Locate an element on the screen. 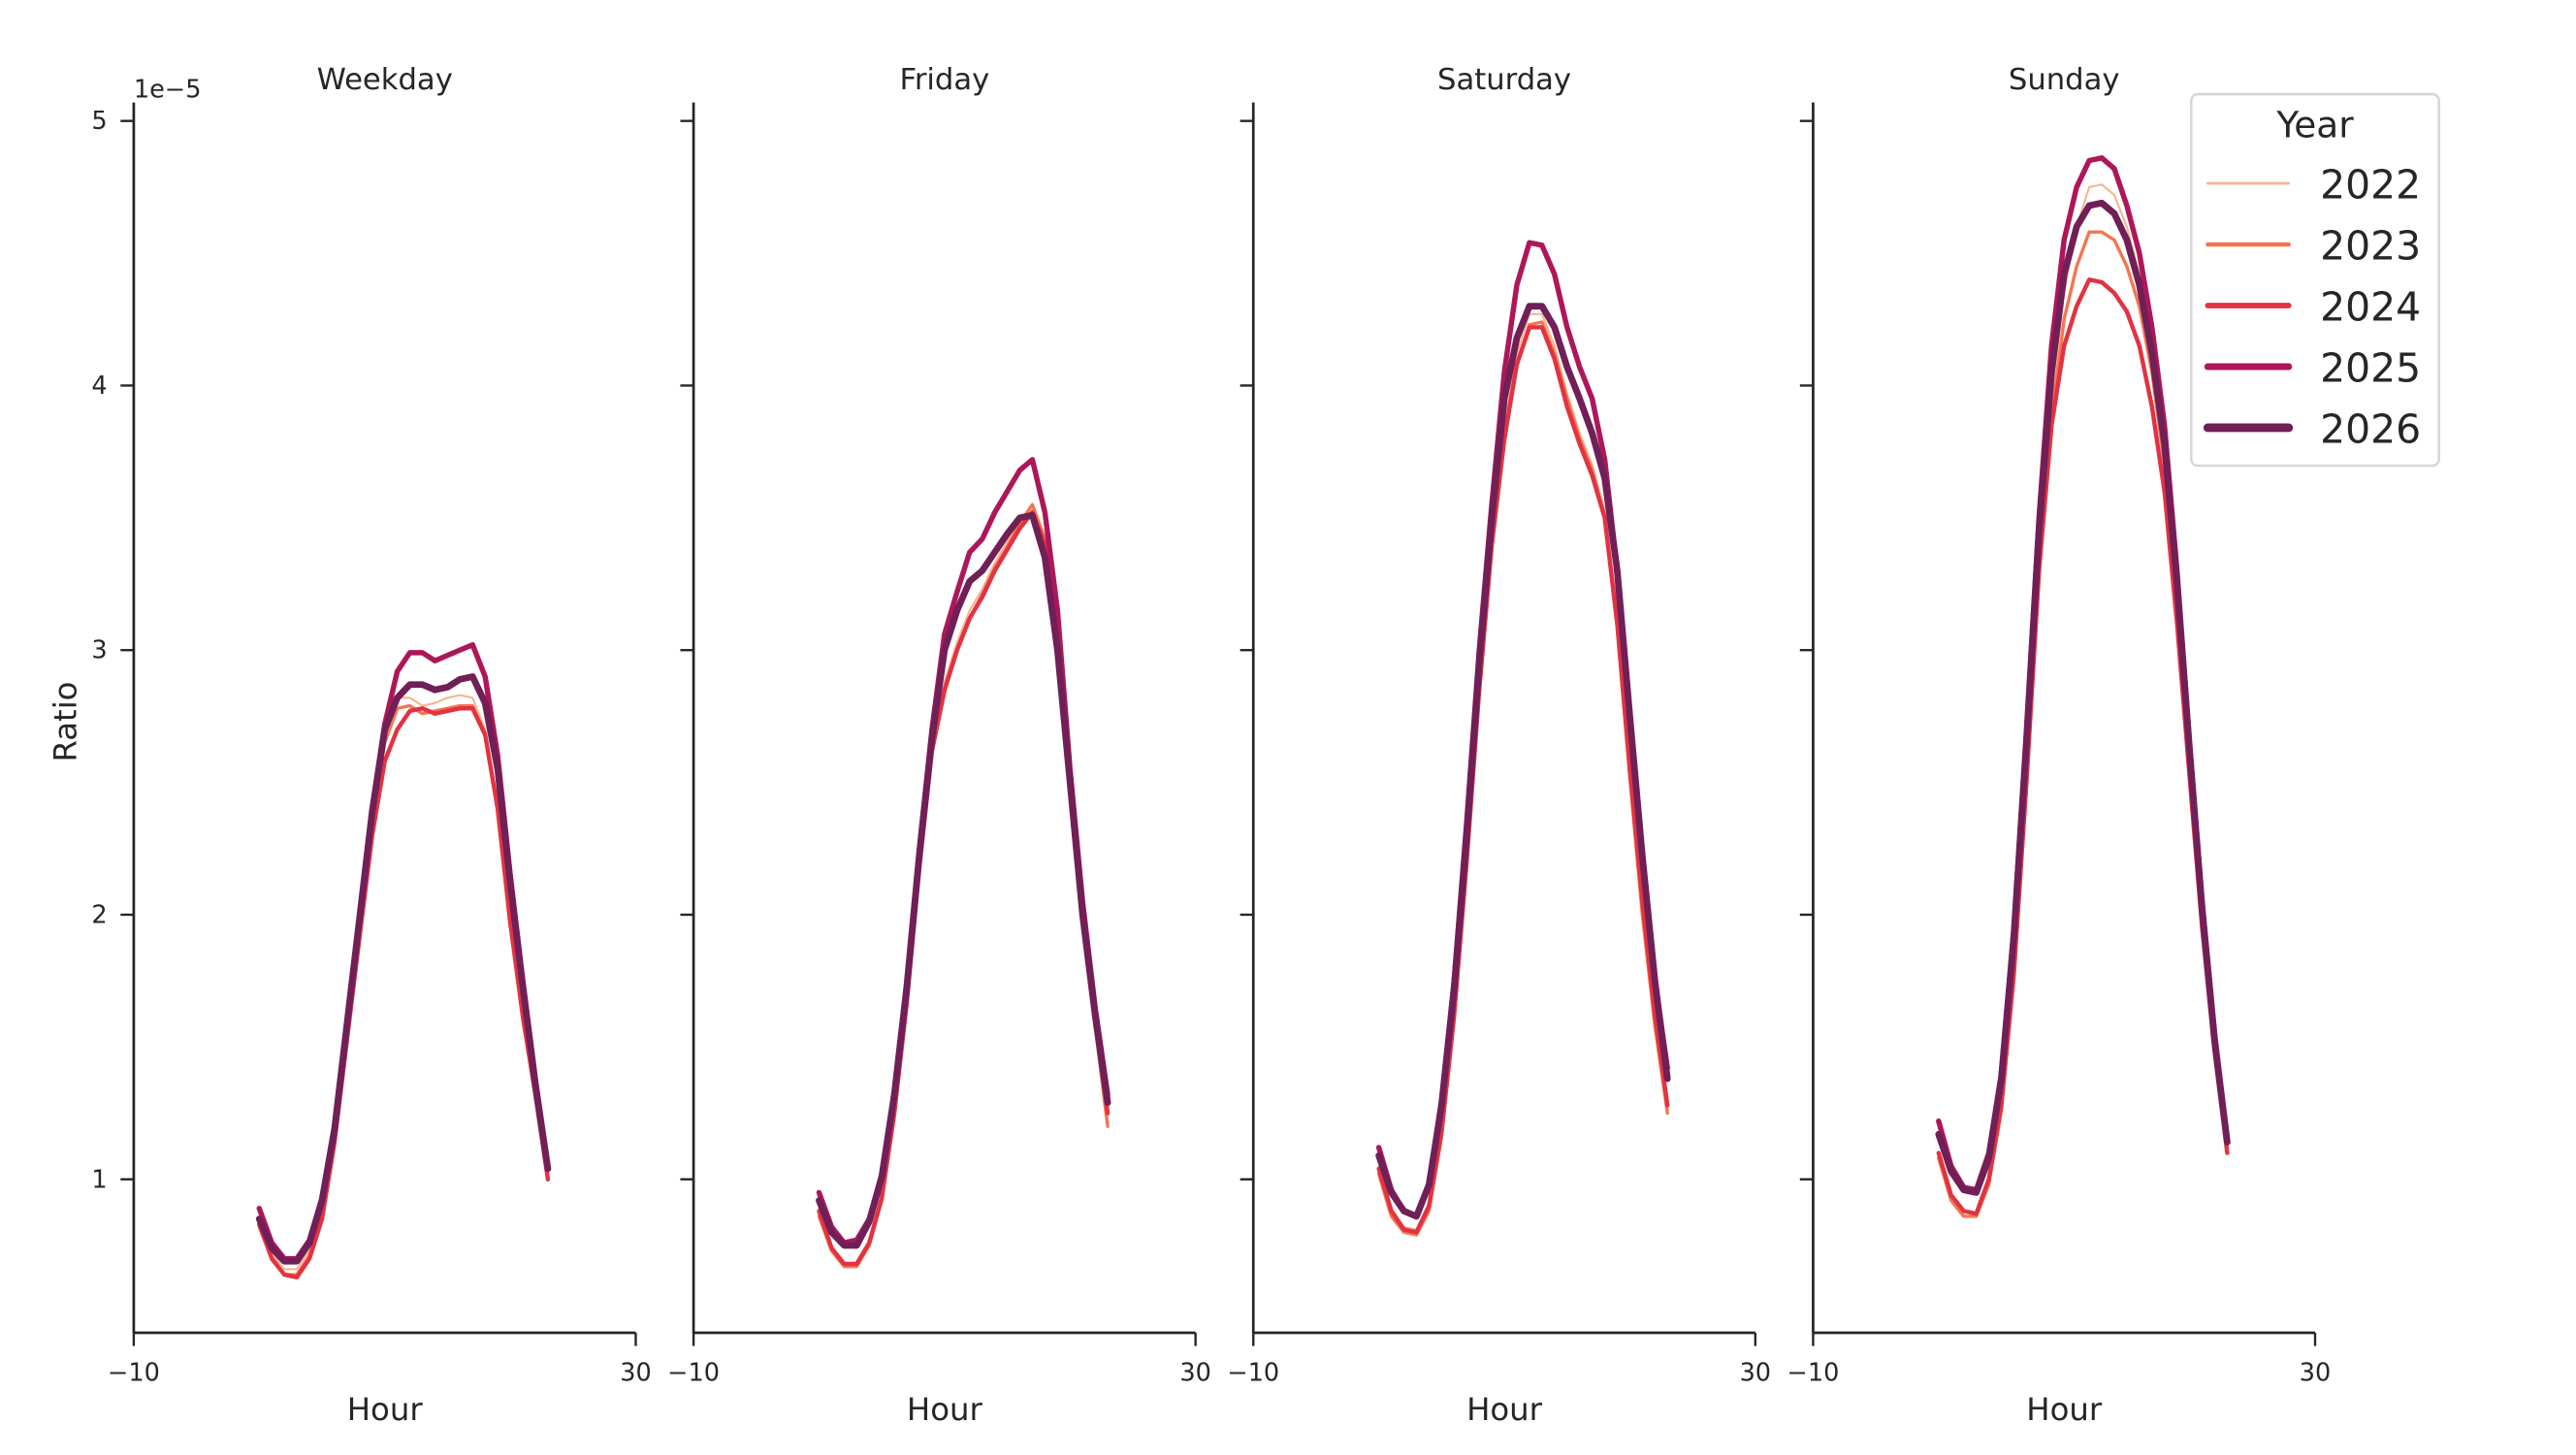 The height and width of the screenshot is (1455, 2576). legend: Year 2022 2023 2024 2025 2026 is located at coordinates (2315, 280).